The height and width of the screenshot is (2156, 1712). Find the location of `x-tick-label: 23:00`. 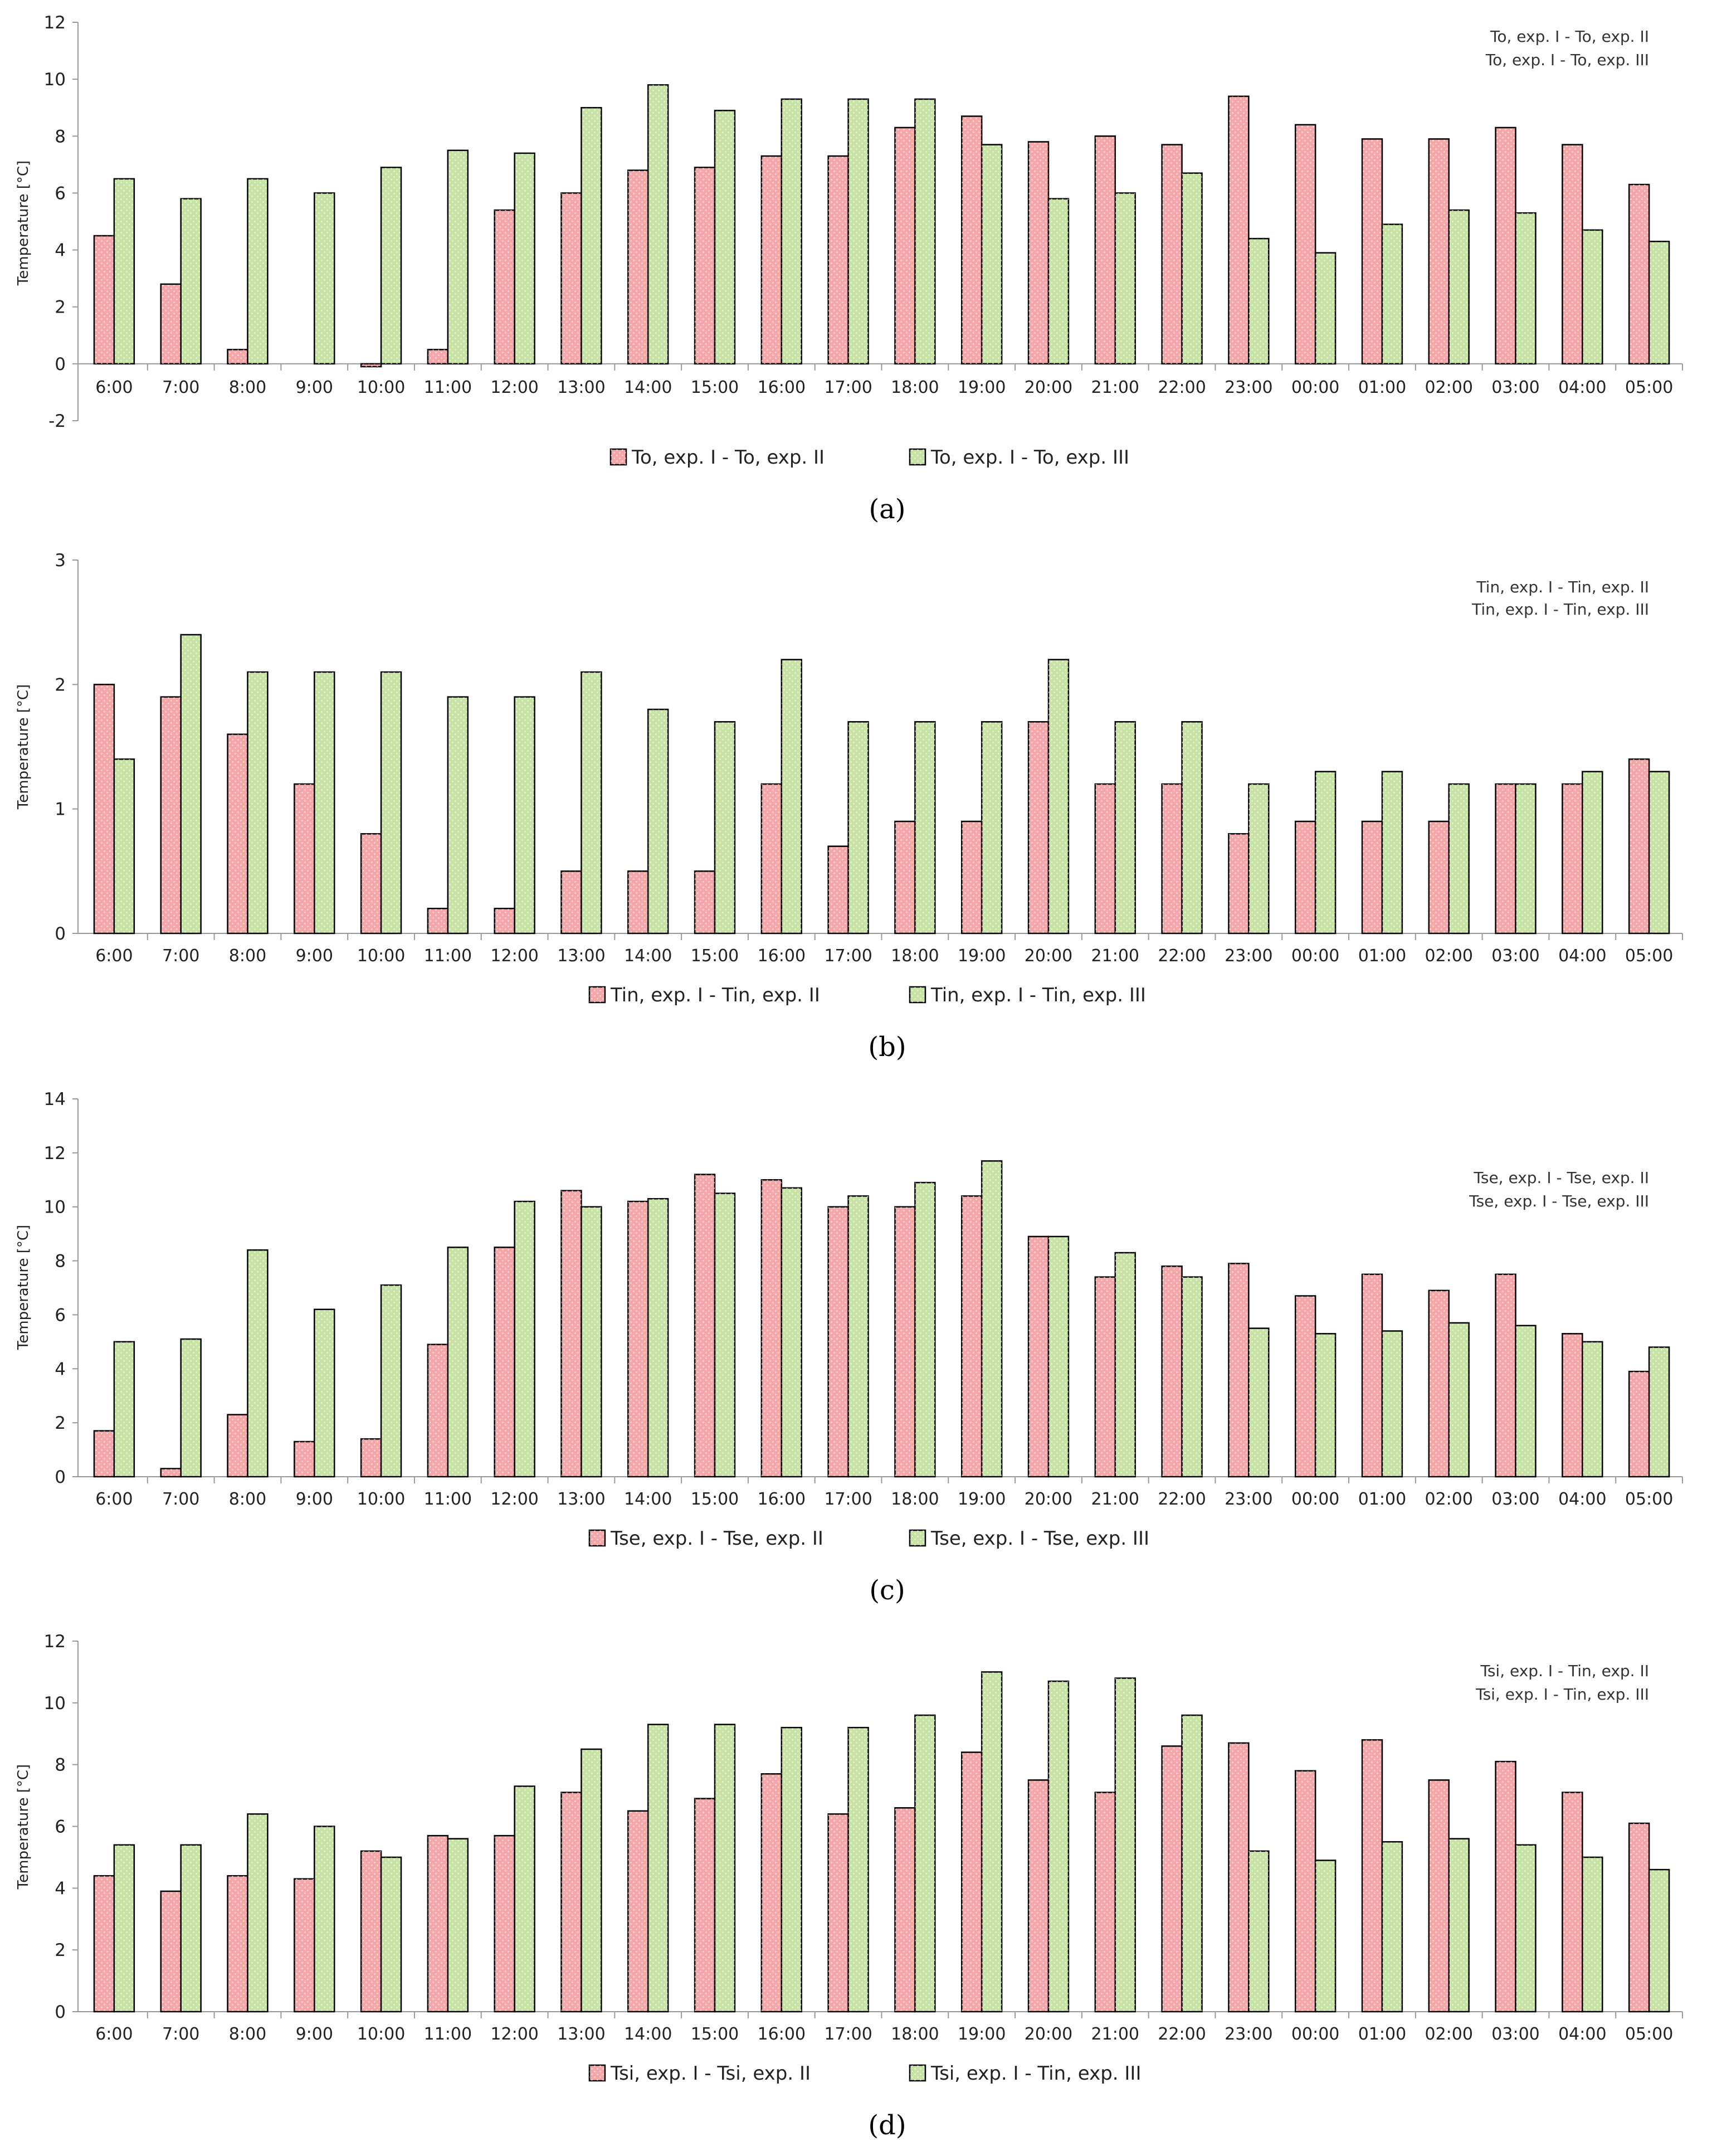

x-tick-label: 23:00 is located at coordinates (1248, 387).